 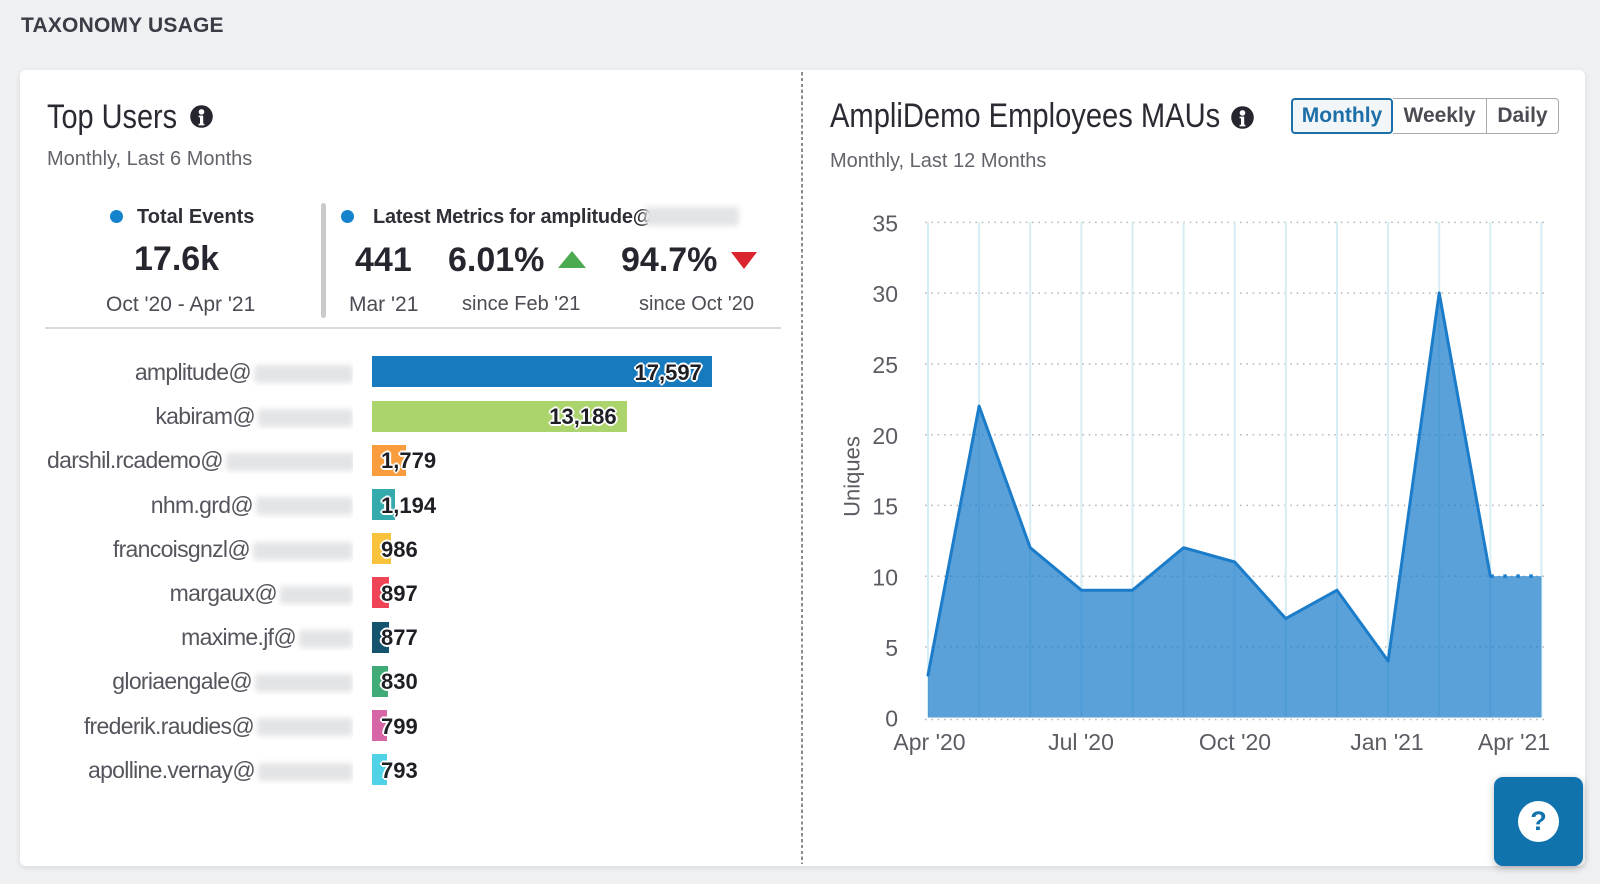 What do you see at coordinates (1081, 742) in the screenshot?
I see `svg-text: Jul '20` at bounding box center [1081, 742].